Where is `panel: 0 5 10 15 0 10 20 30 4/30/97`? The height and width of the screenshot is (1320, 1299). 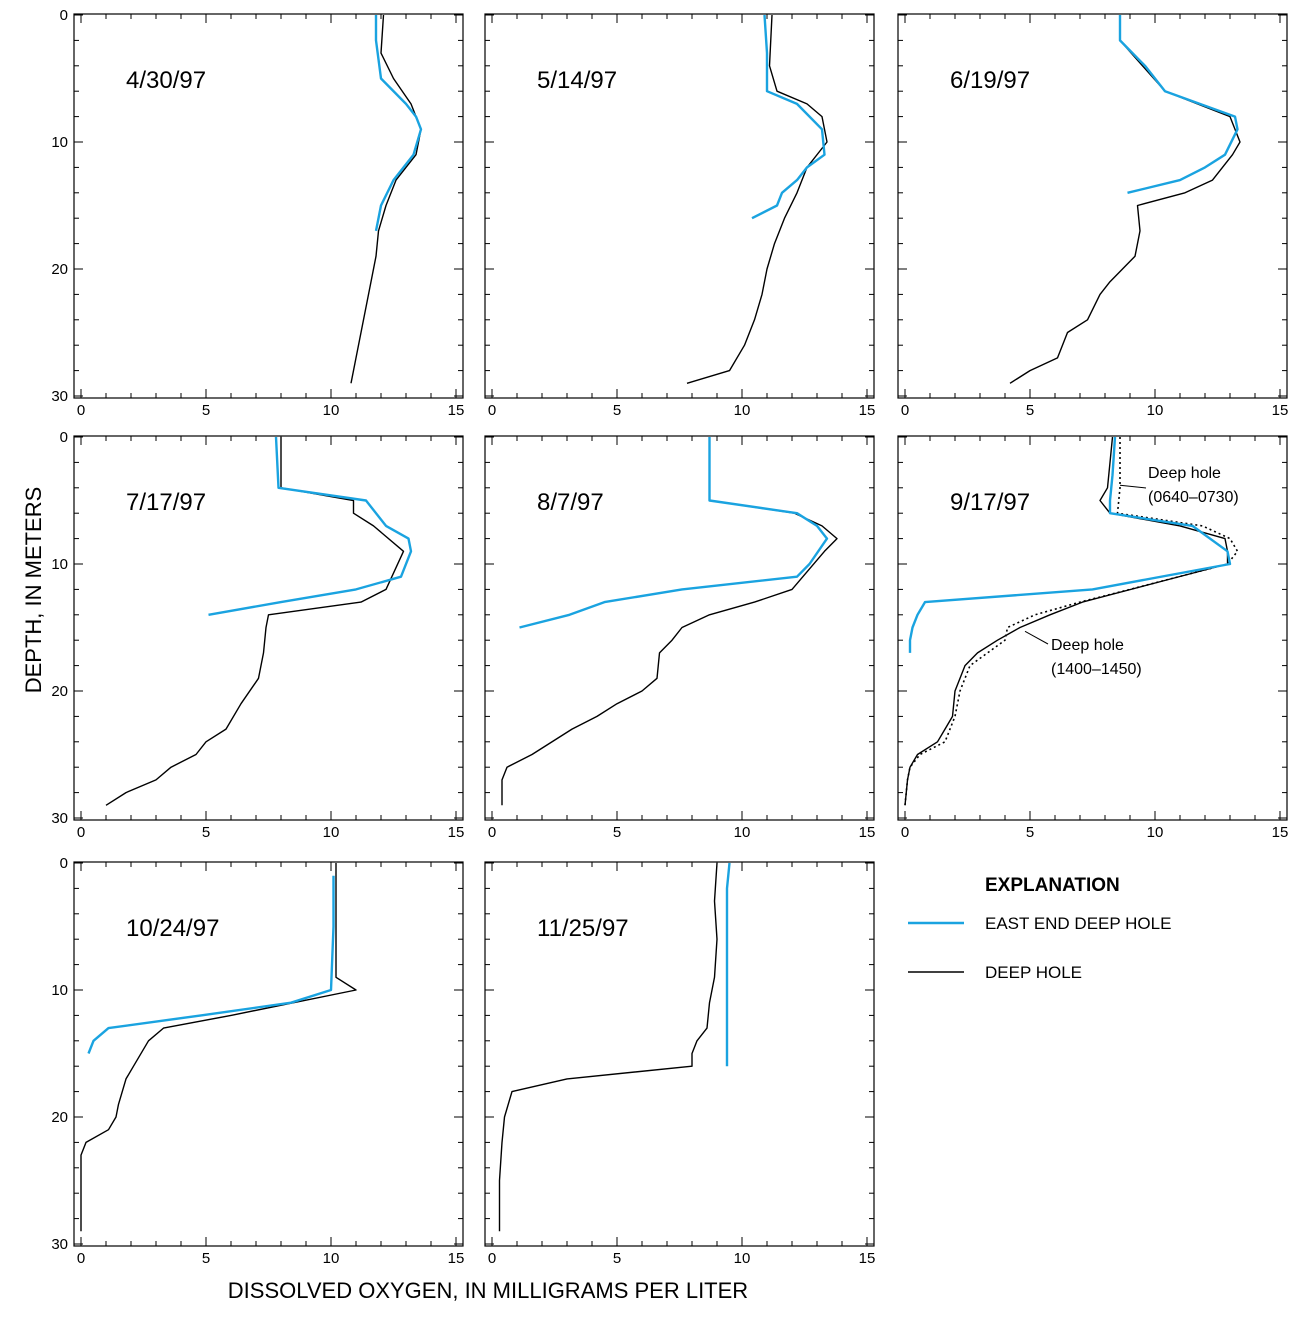
panel: 0 5 10 15 0 10 20 30 4/30/97 is located at coordinates (257, 213).